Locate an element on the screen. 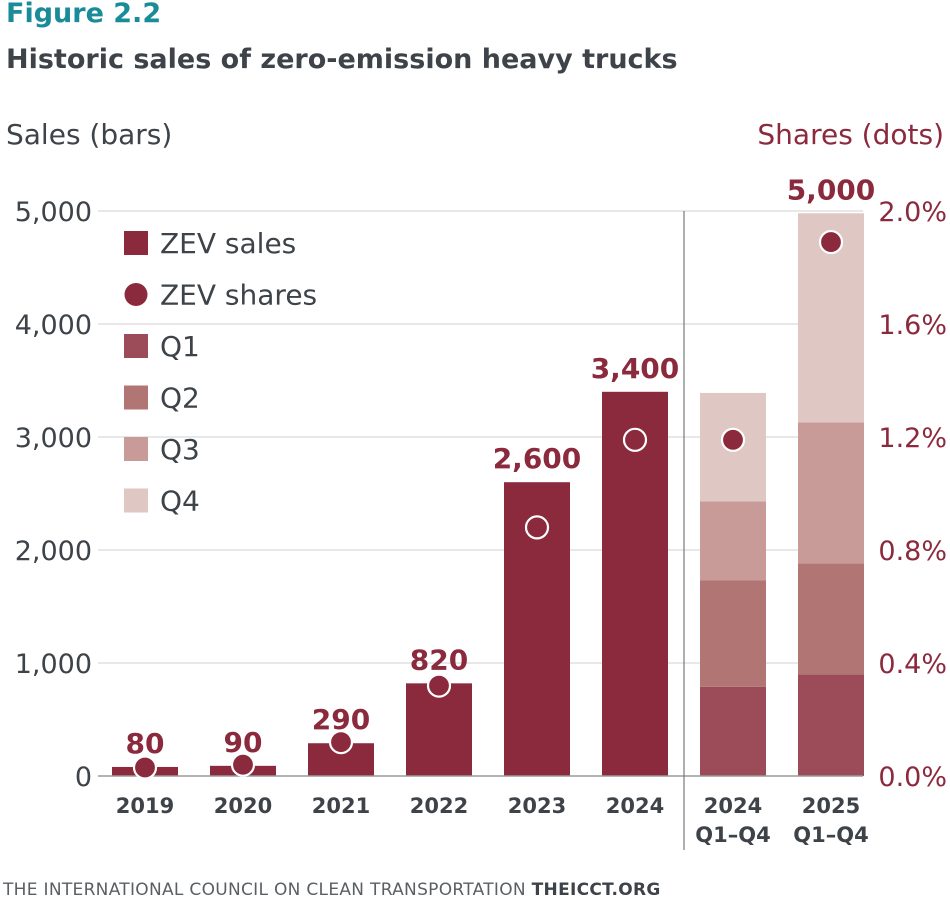 The width and height of the screenshot is (950, 902). share-dot-2022 is located at coordinates (439, 685).